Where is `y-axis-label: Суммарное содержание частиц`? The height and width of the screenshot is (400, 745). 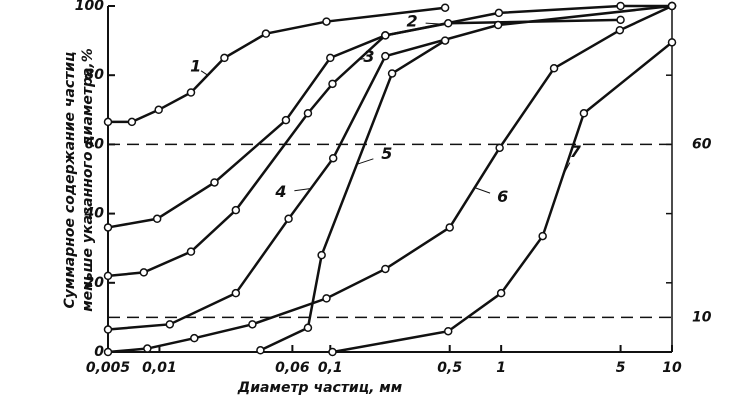
y-axis-label: Суммарное содержание частиц is located at coordinates (70, 179).